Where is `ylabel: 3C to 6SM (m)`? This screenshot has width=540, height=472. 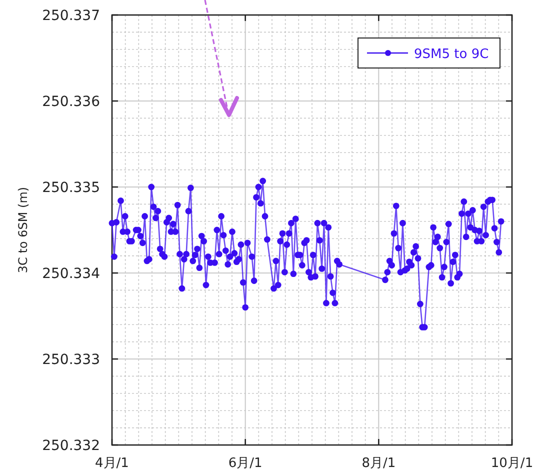 ylabel: 3C to 6SM (m) is located at coordinates (23, 230).